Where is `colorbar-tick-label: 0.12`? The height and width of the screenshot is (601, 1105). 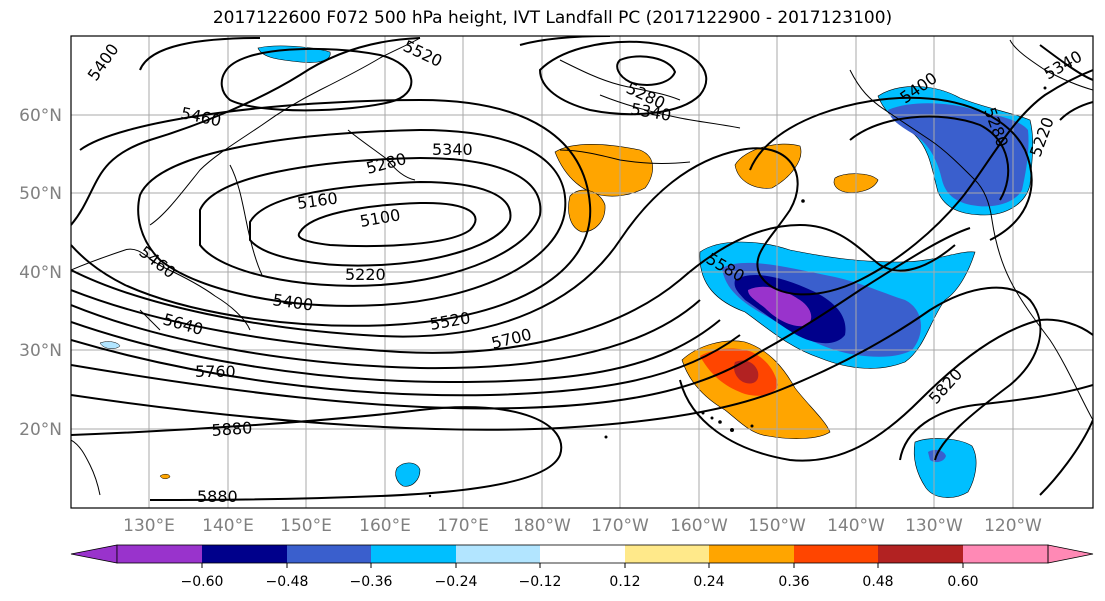
colorbar-tick-label: 0.12 is located at coordinates (624, 582).